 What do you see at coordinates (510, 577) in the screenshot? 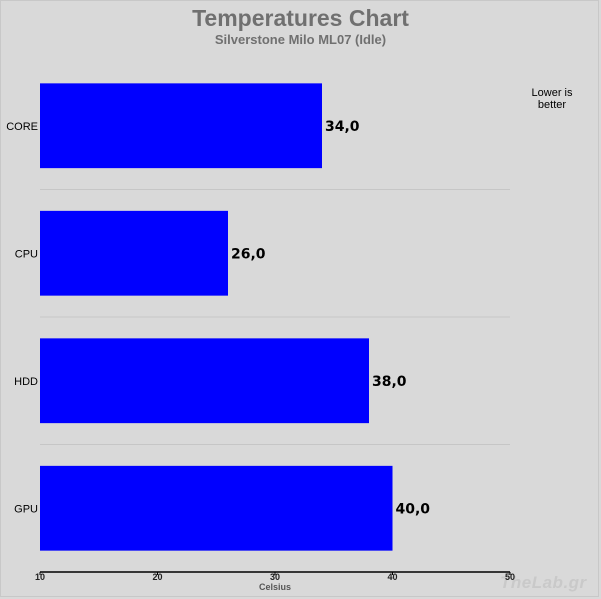
I see `x-tick-label: 50` at bounding box center [510, 577].